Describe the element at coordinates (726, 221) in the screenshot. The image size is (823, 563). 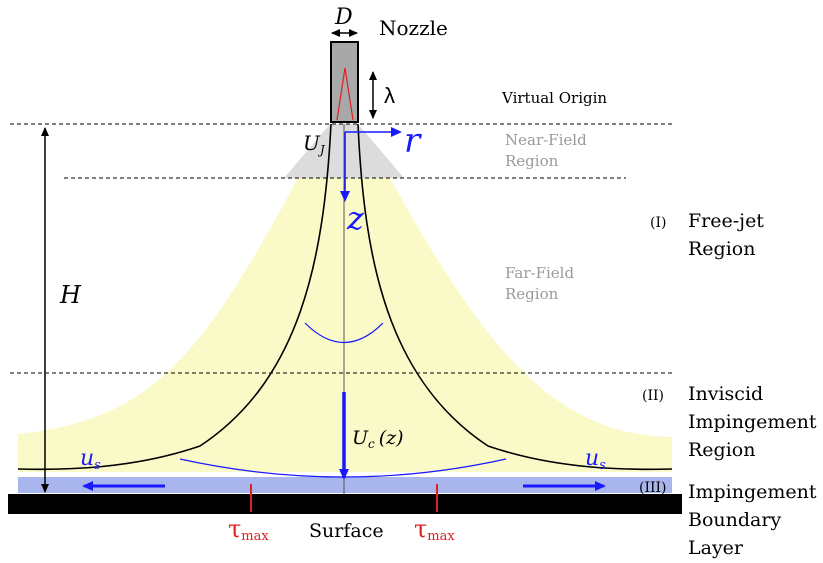
I see `region1-label-1: Free-jet` at that location.